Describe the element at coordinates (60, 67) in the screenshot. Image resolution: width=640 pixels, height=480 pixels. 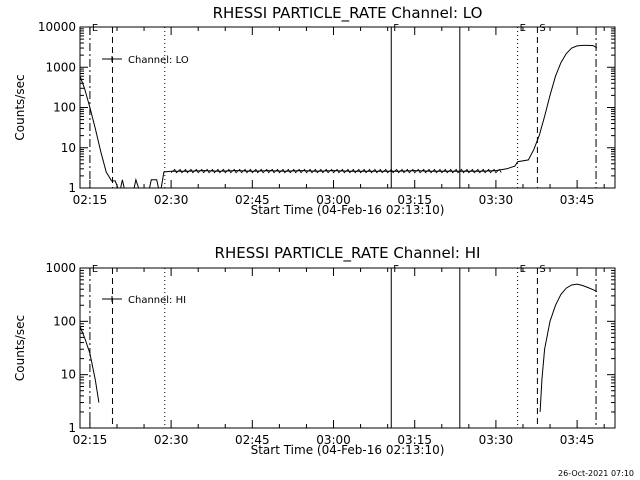
I see `lo-y-tick-label: 1000` at that location.